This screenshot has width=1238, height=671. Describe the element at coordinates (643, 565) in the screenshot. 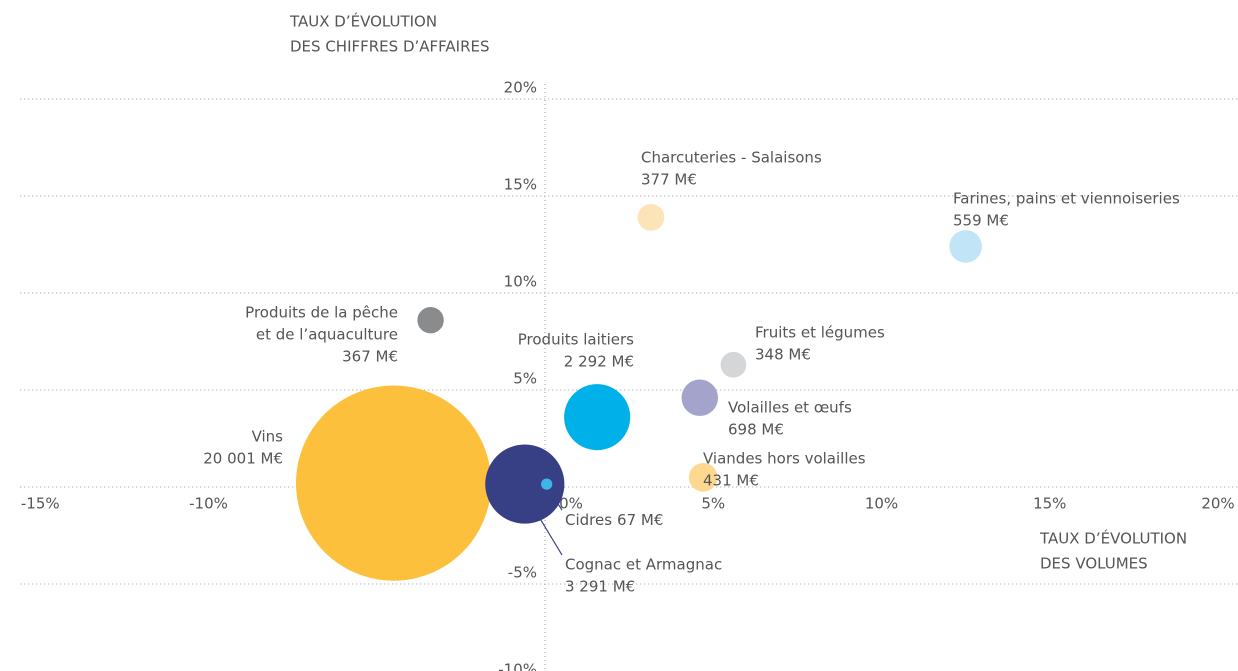

I see `bubble-name: Cognac et Armagnac` at that location.